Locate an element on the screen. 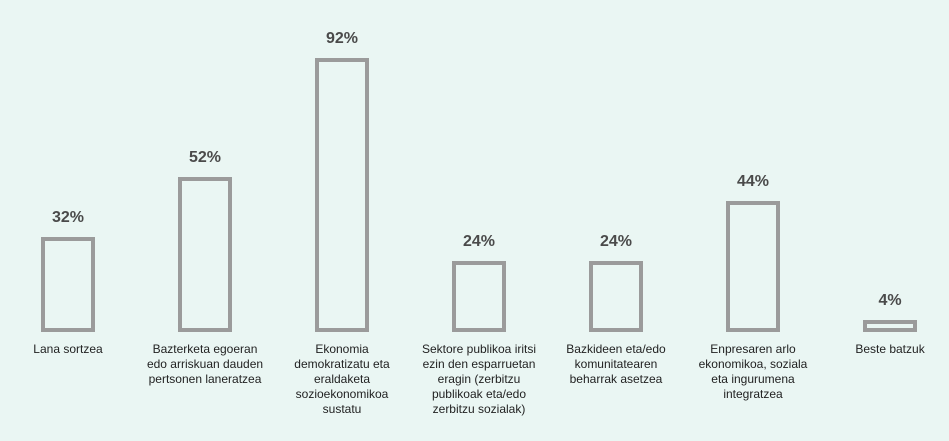 The height and width of the screenshot is (441, 949). value-label: 92% is located at coordinates (342, 38).